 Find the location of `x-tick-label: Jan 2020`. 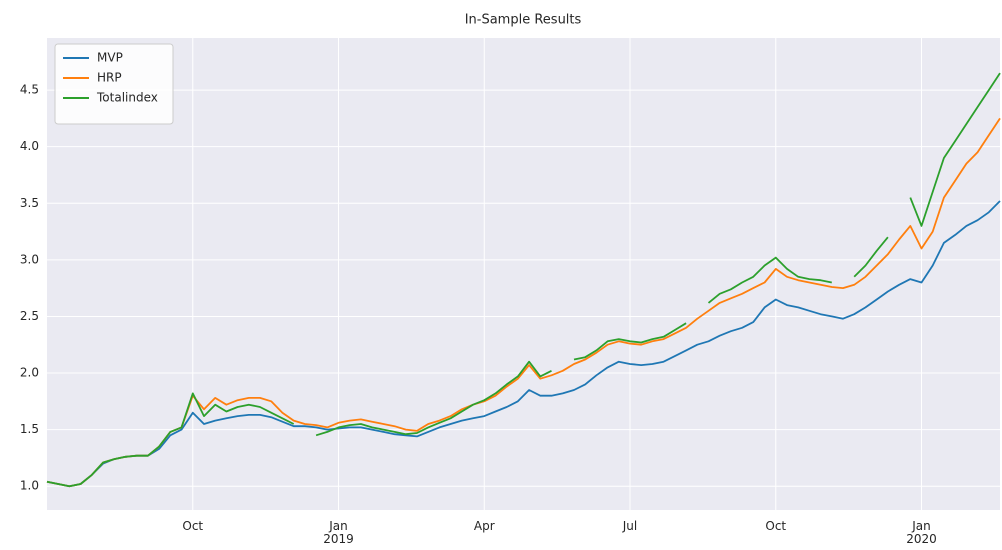

x-tick-label: Jan 2020 is located at coordinates (921, 532).